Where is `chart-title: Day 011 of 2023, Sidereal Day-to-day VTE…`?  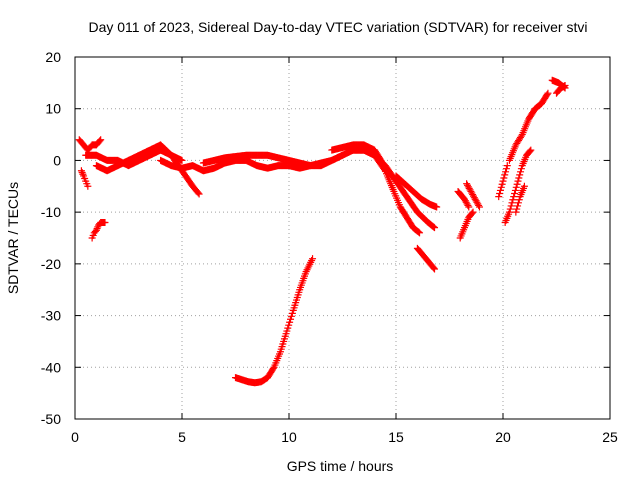 chart-title: Day 011 of 2023, Sidereal Day-to-day VTE… is located at coordinates (337, 27).